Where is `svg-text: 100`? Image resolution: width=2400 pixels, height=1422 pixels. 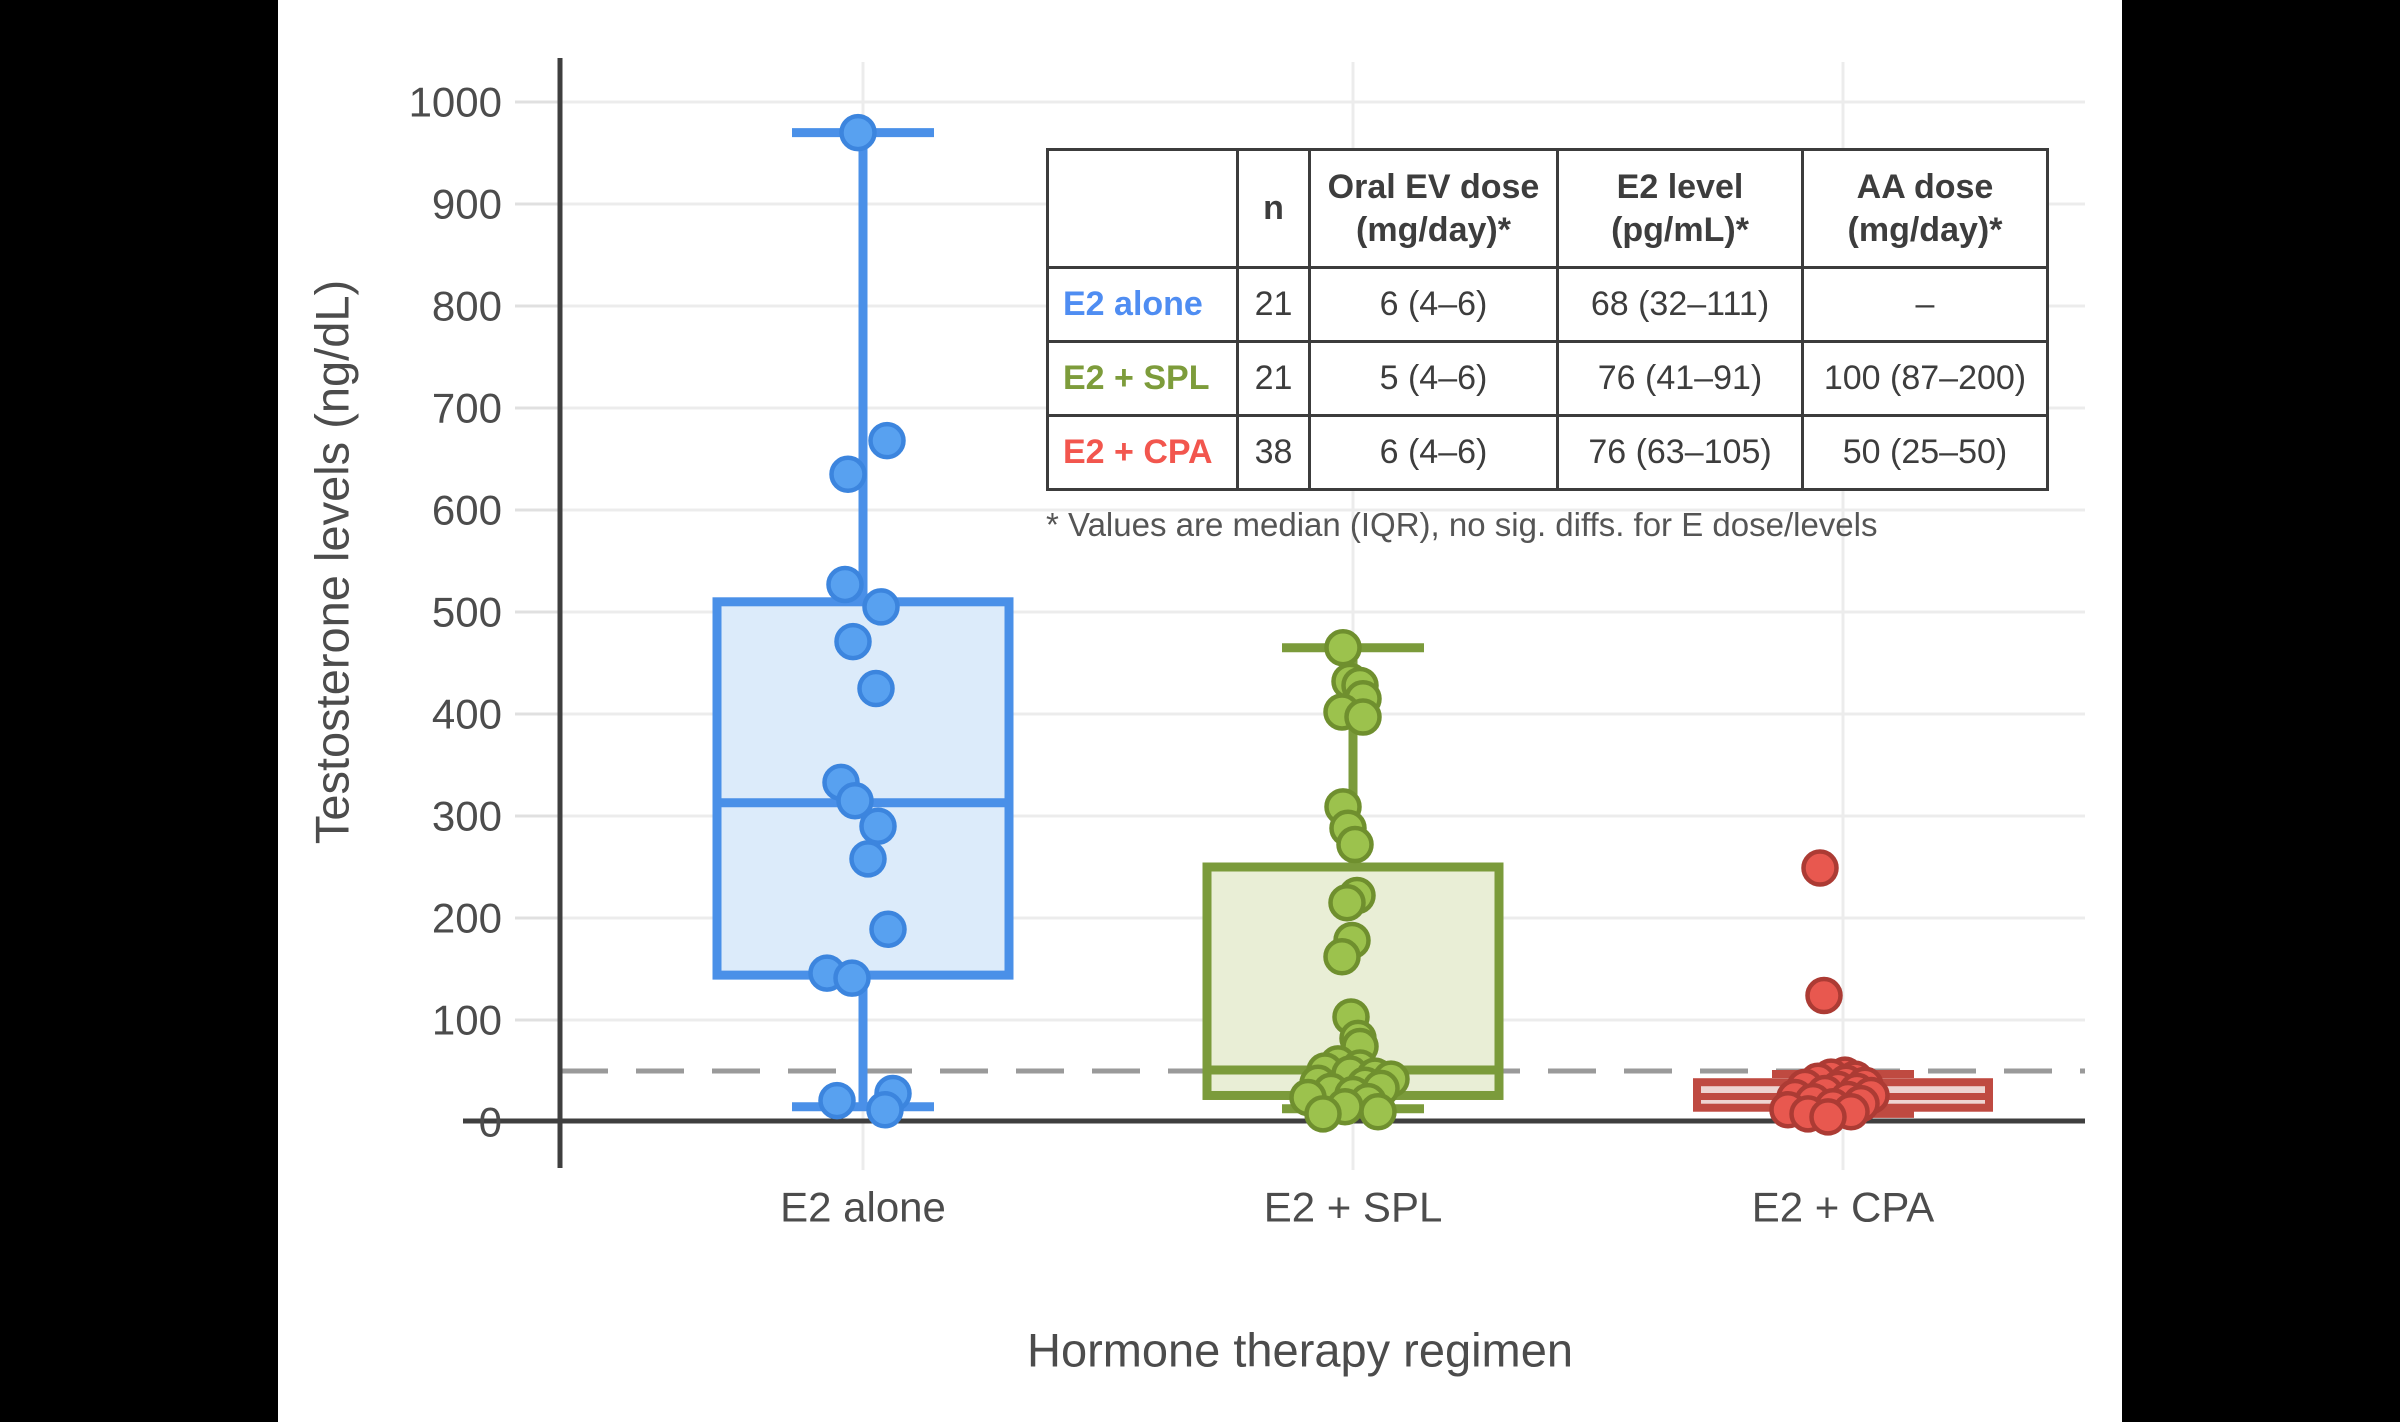
svg-text: 100 is located at coordinates (467, 1020).